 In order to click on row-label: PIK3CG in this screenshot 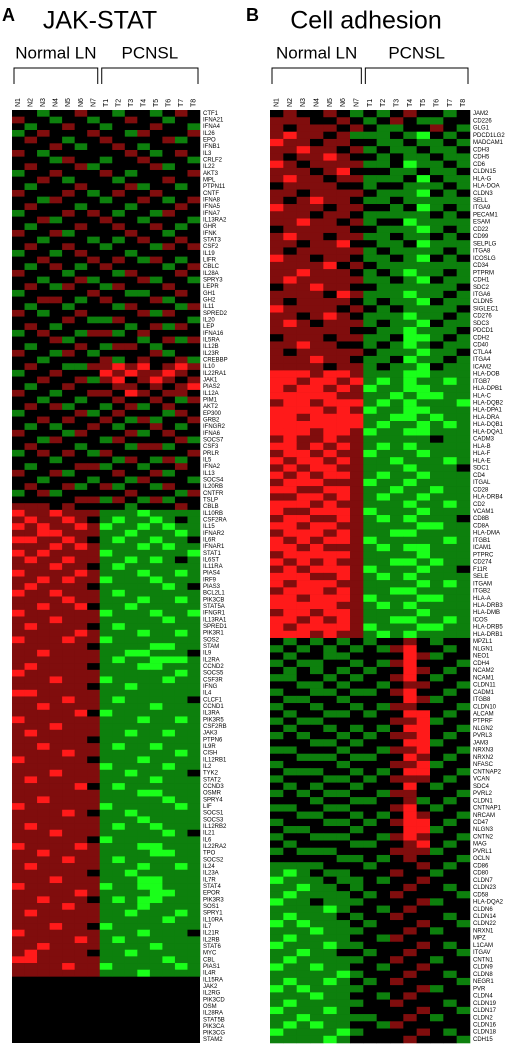, I will do `click(214, 1034)`.